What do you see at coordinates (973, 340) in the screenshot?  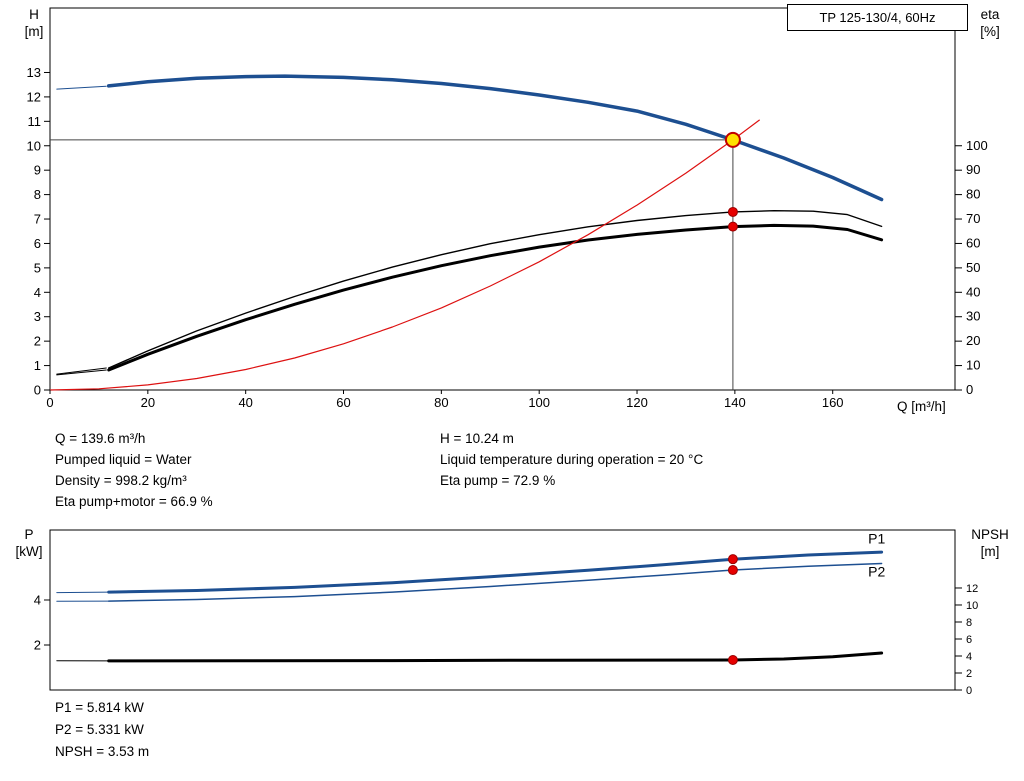 I see `y2-tick-label: 20` at bounding box center [973, 340].